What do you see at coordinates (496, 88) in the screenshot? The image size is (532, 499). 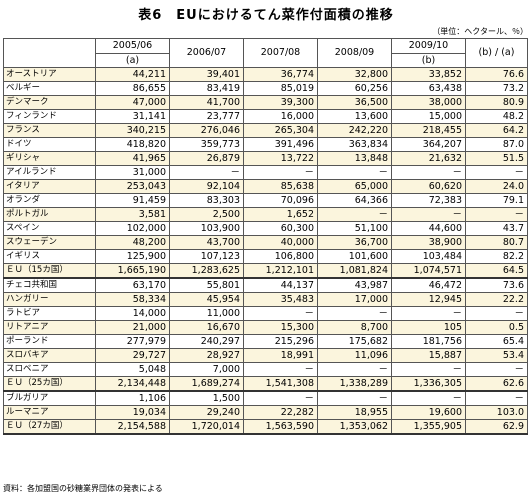 I see `ratio-cell: 73.2` at bounding box center [496, 88].